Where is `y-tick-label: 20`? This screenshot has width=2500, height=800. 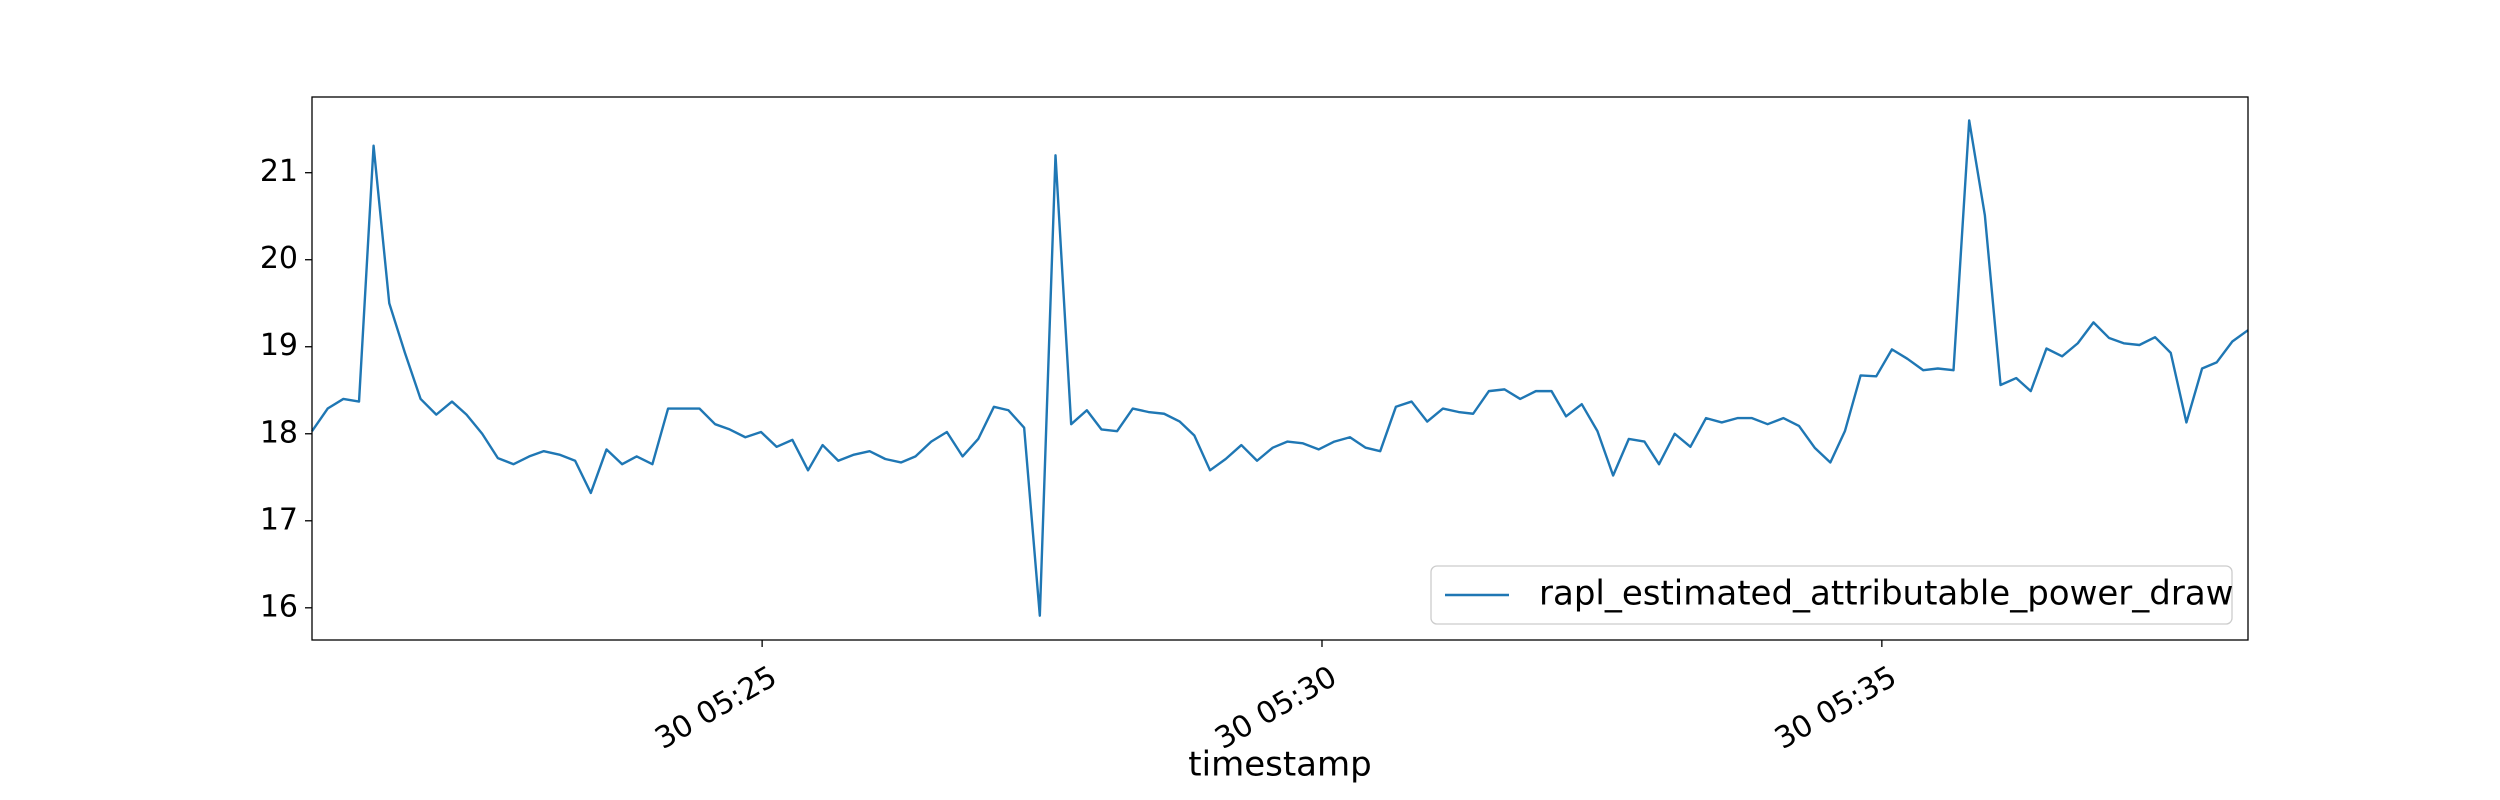 y-tick-label: 20 is located at coordinates (279, 258).